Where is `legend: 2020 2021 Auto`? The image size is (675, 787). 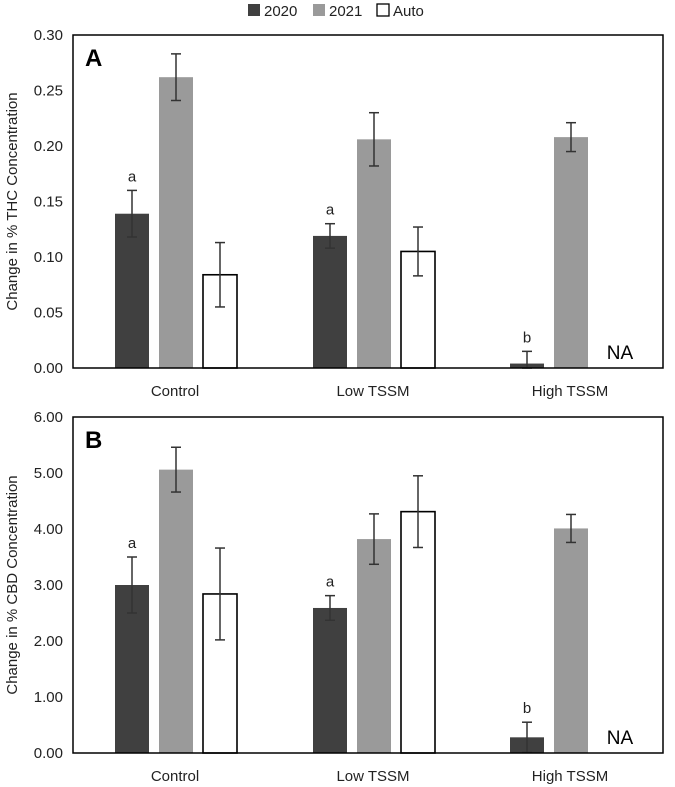
legend: 2020 2021 Auto is located at coordinates (336, 11).